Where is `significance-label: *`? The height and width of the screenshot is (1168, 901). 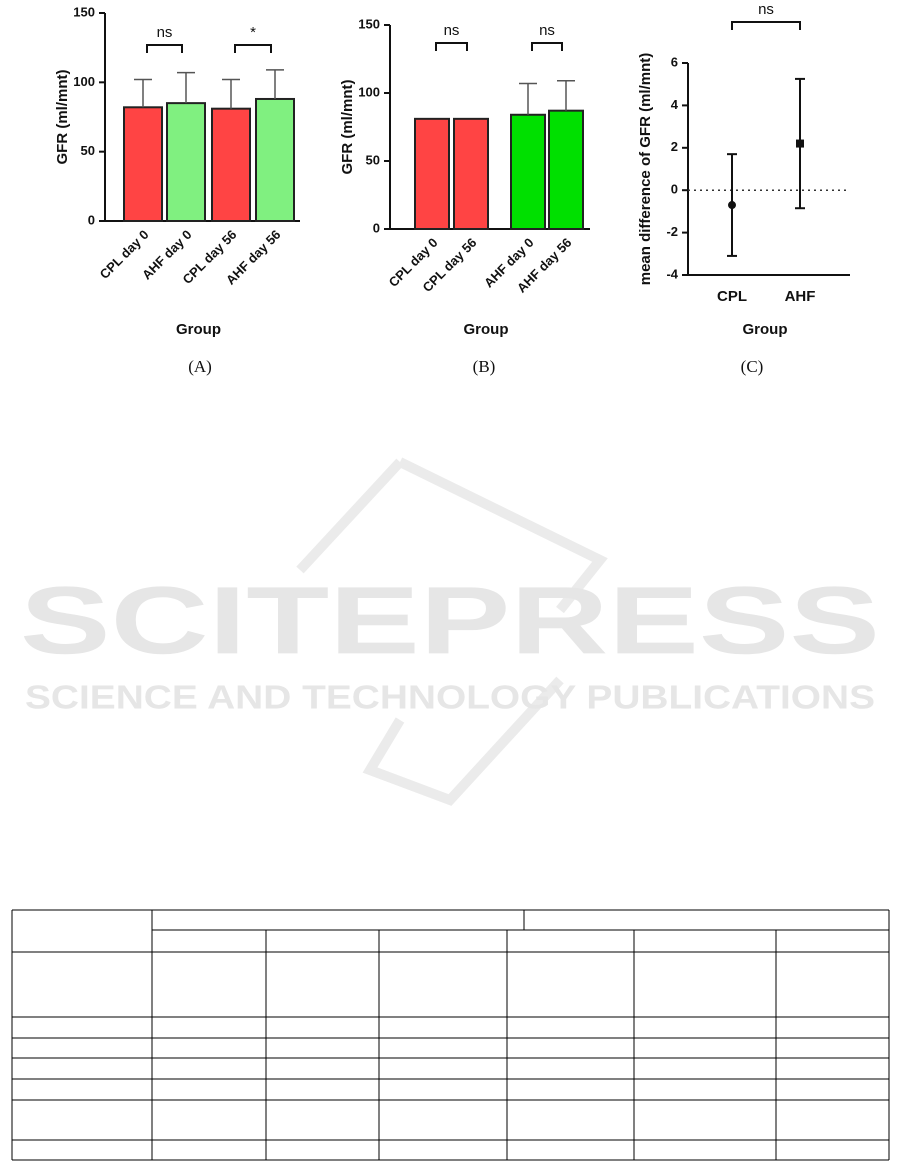 significance-label: * is located at coordinates (253, 32).